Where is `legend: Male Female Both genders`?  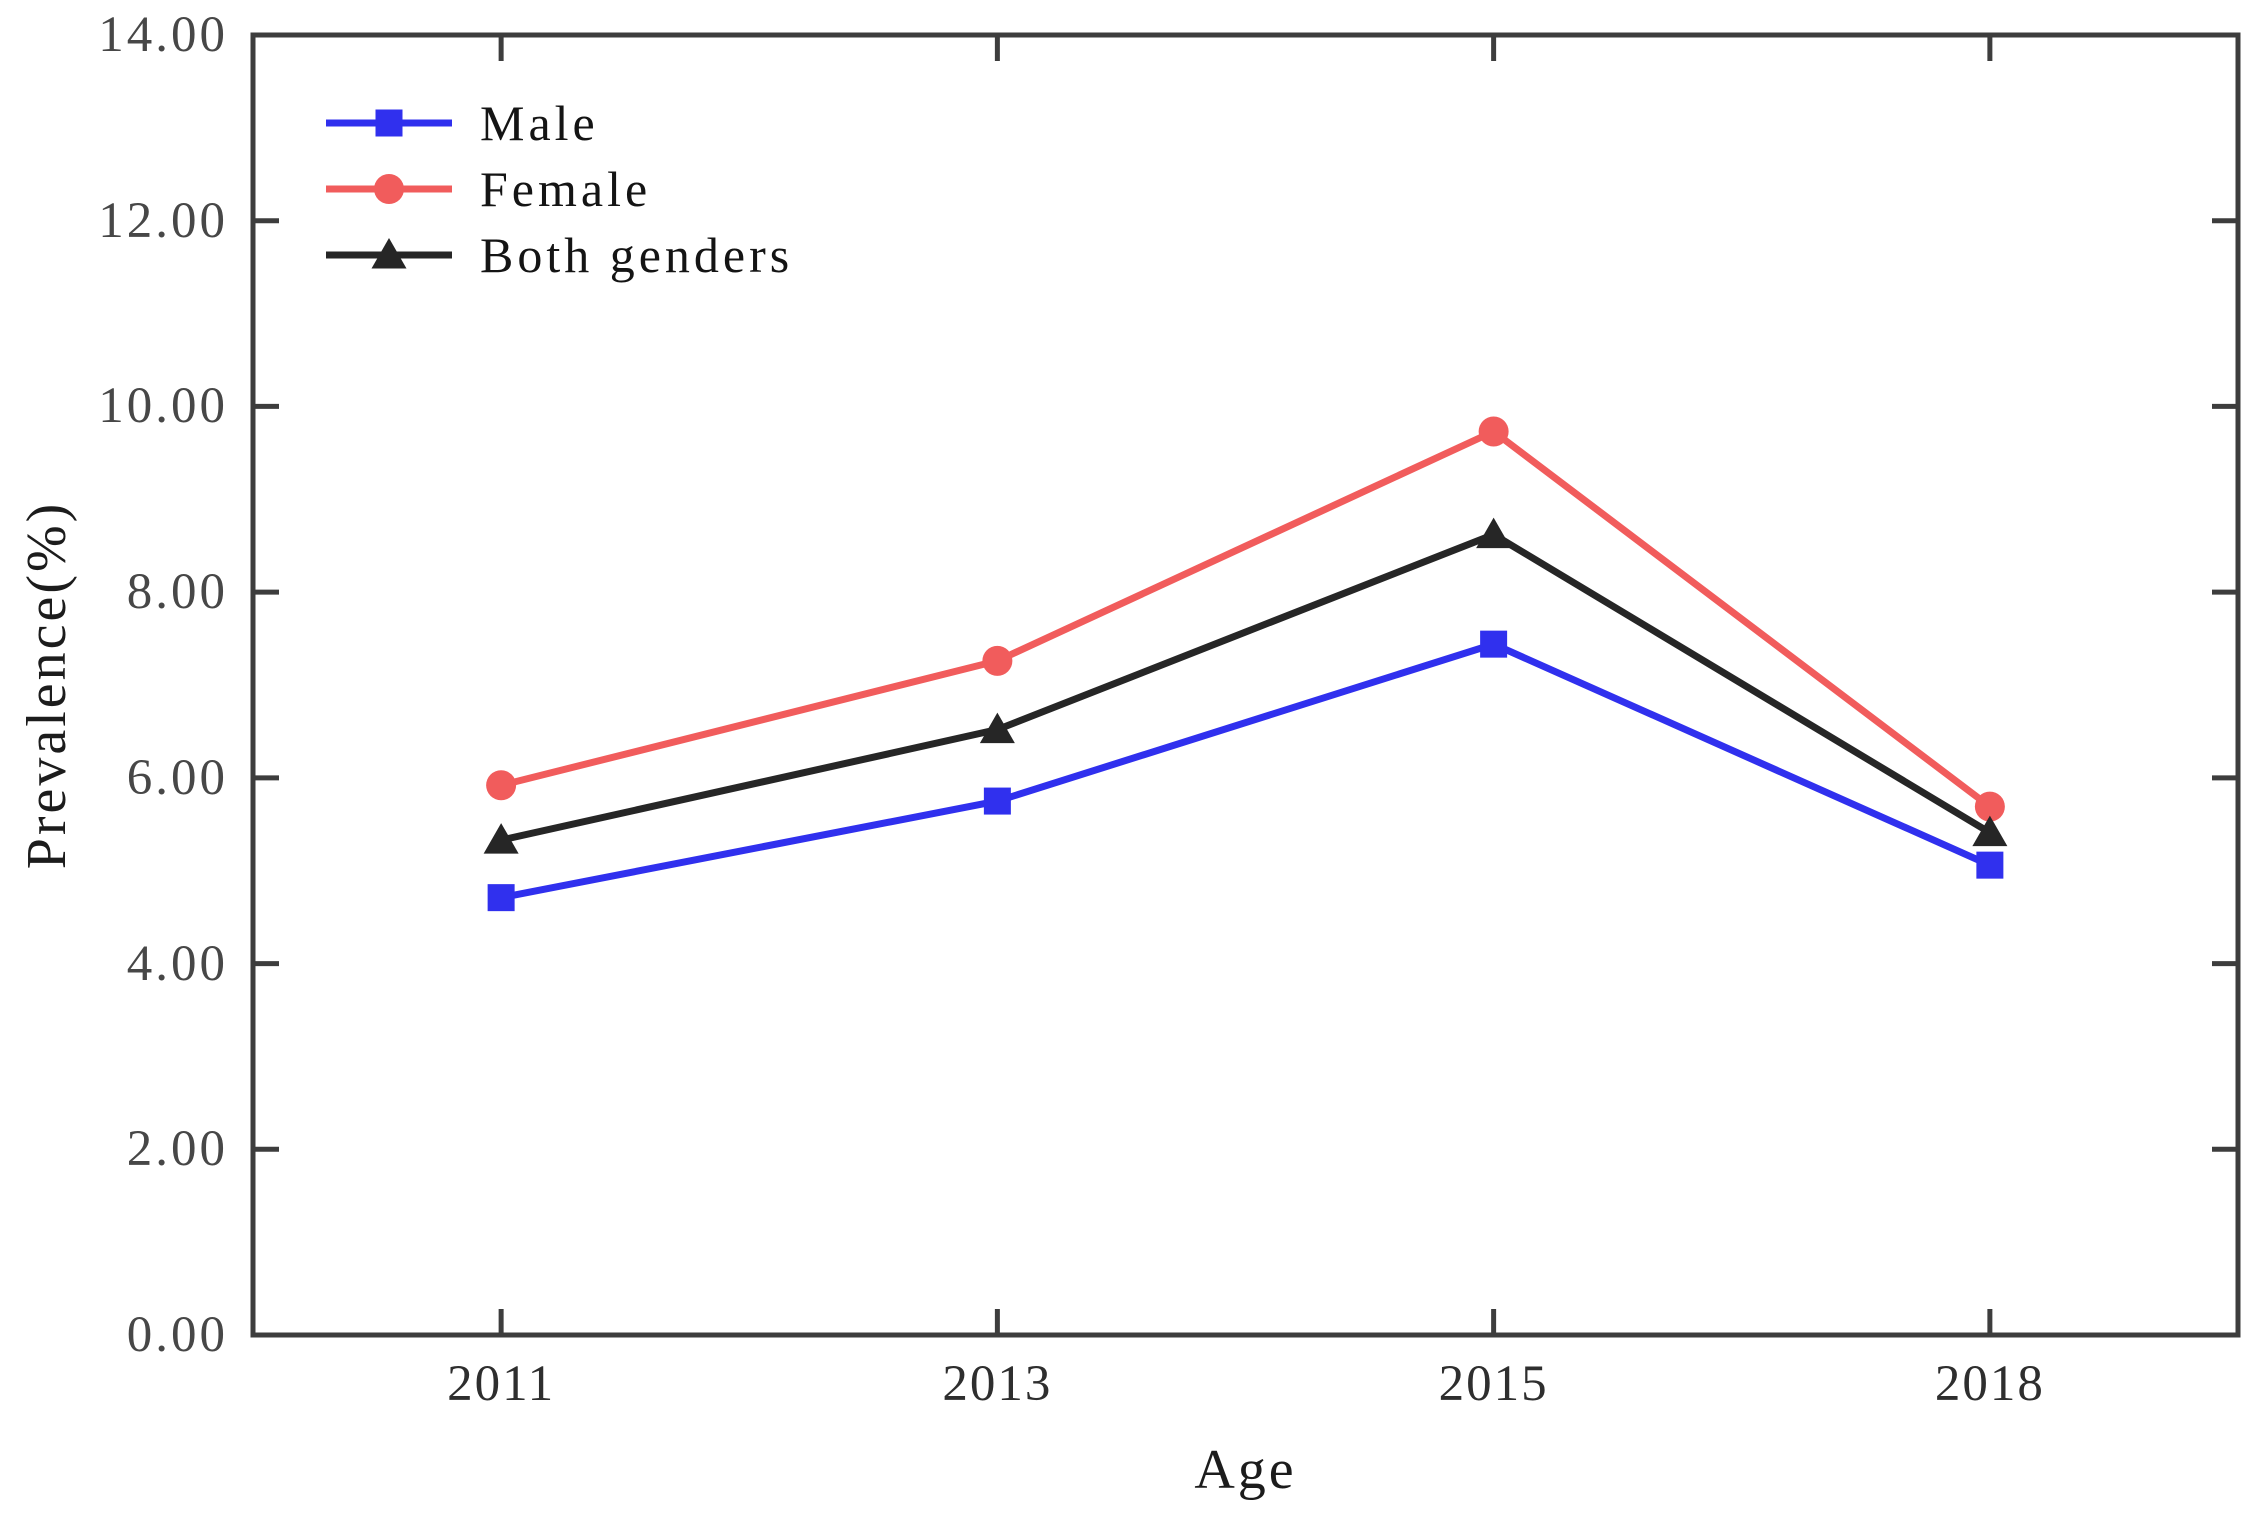
legend: Male Female Both genders is located at coordinates (559, 189).